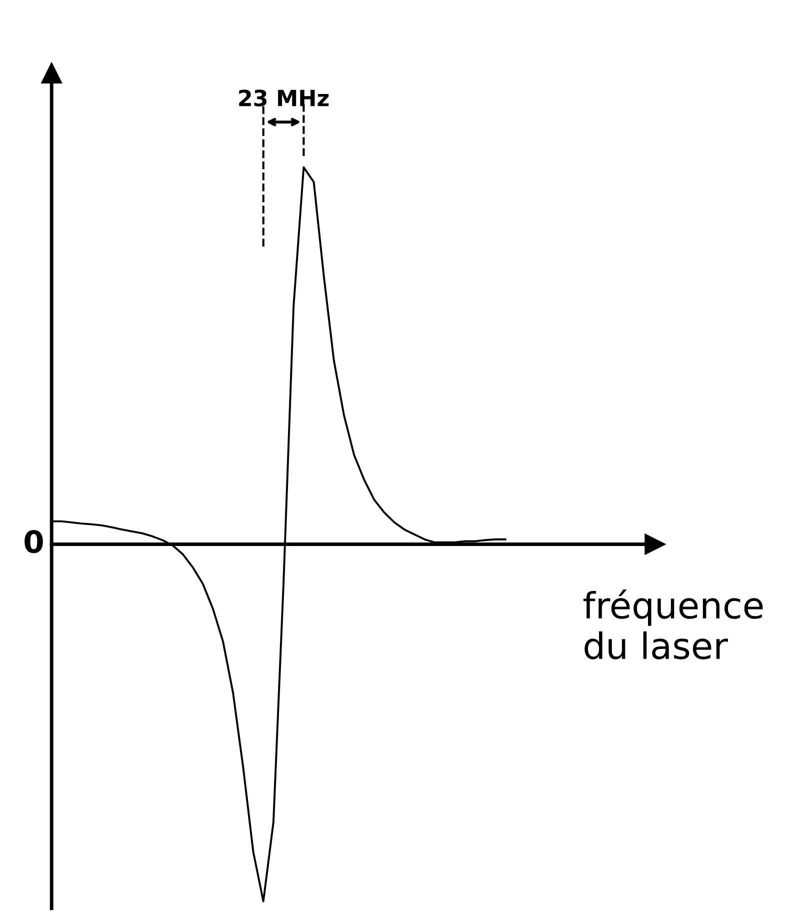 This screenshot has height=913, width=794. Describe the element at coordinates (673, 625) in the screenshot. I see `x-axis-title: fréquence du laser` at that location.